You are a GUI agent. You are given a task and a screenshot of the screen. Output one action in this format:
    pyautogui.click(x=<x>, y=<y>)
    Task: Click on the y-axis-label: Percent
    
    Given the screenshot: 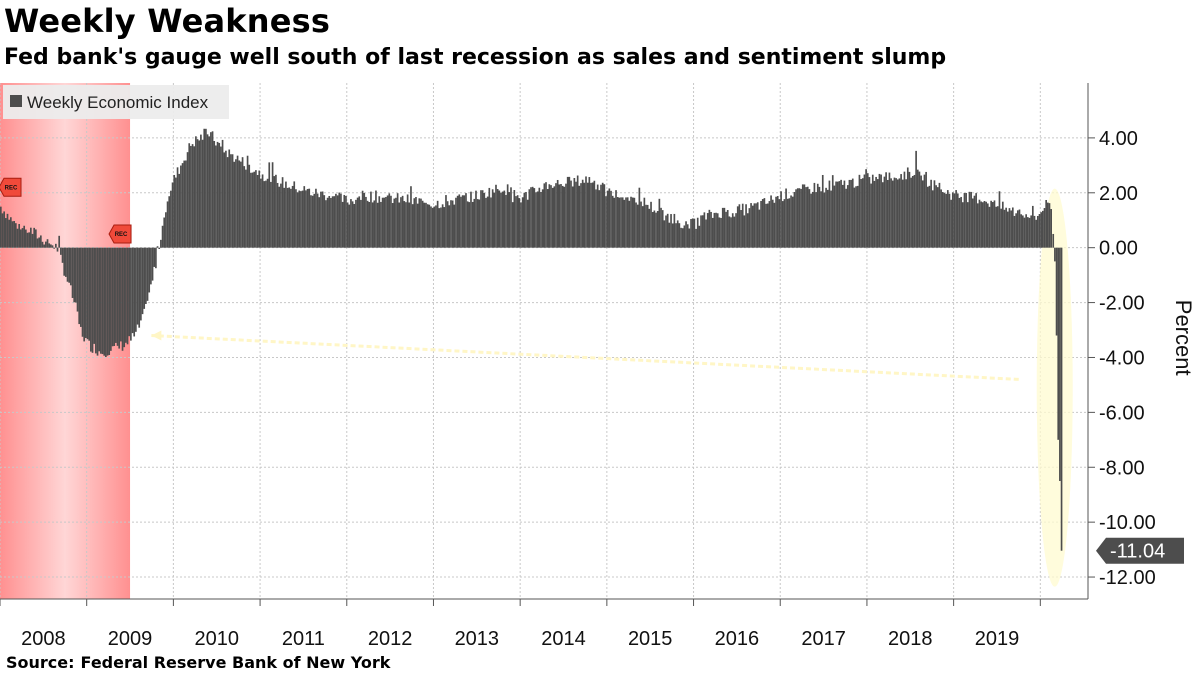 What is the action you would take?
    pyautogui.click(x=1183, y=338)
    